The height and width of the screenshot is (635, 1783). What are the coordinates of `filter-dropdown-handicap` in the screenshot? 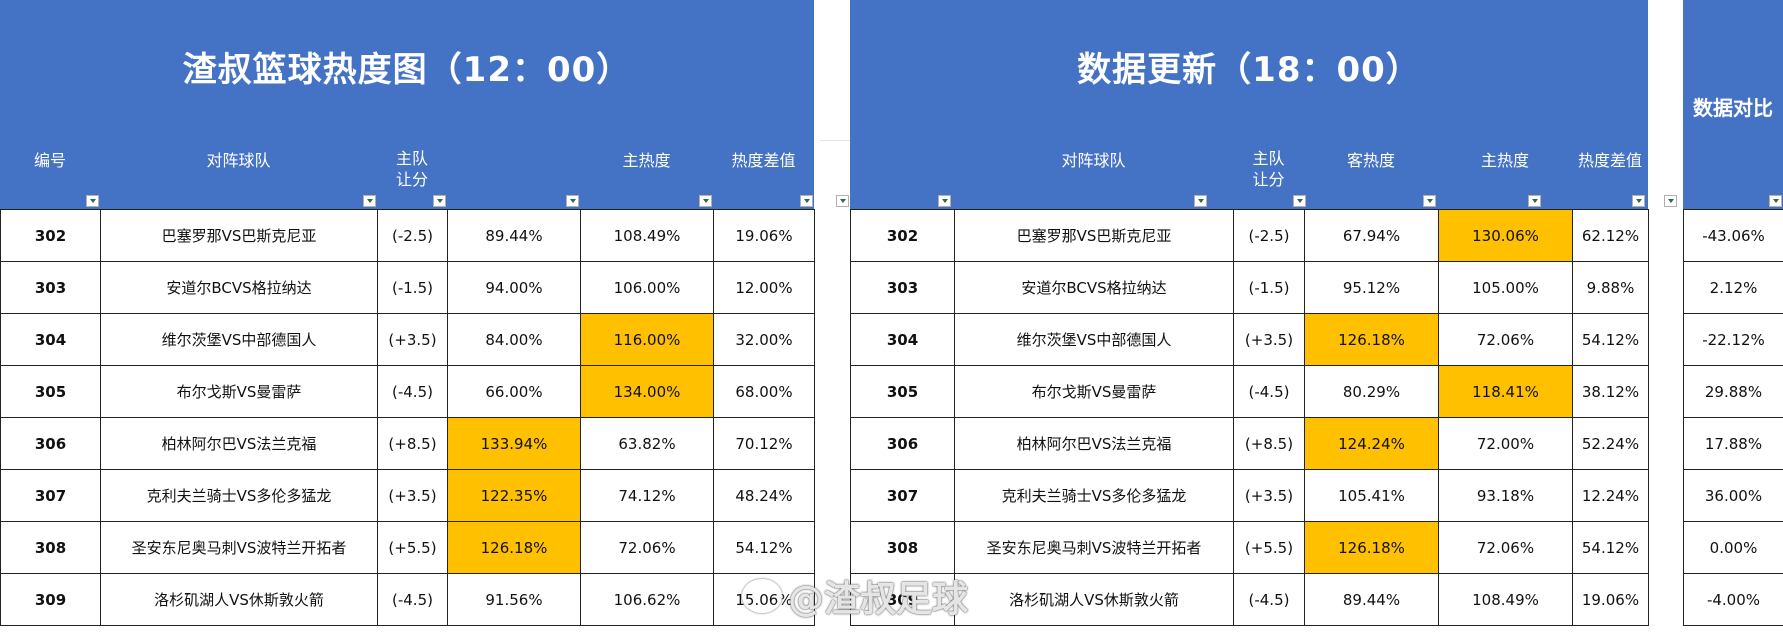 It's located at (439, 201).